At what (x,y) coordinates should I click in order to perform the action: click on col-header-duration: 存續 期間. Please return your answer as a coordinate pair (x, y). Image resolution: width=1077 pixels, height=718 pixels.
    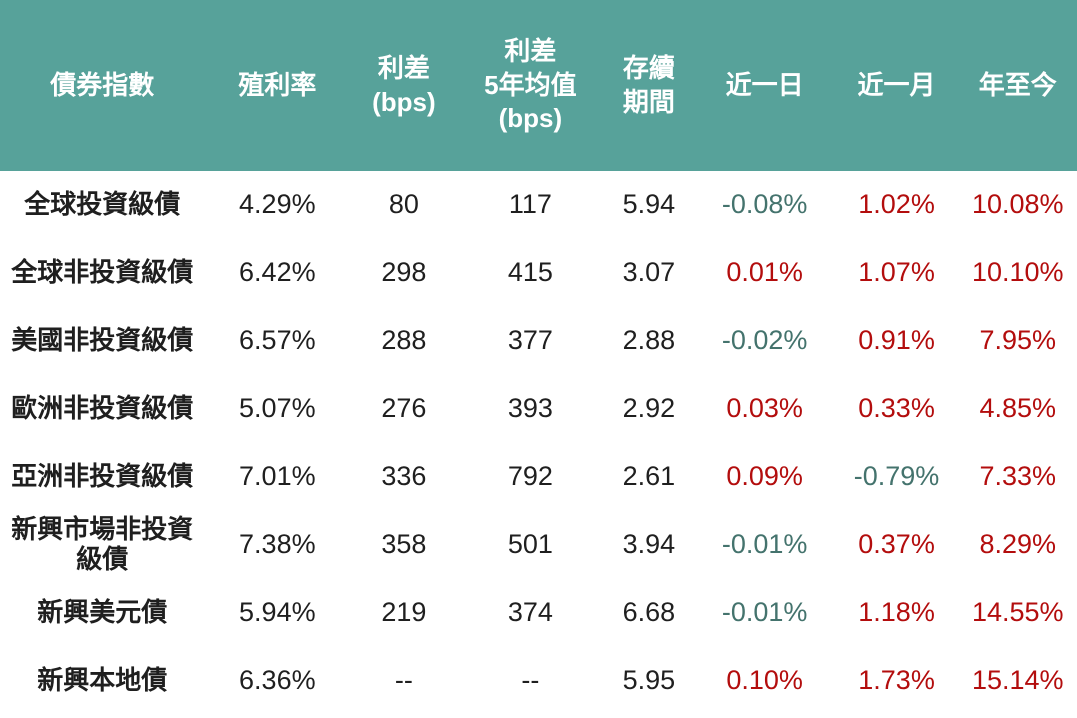
    Looking at the image, I should click on (648, 84).